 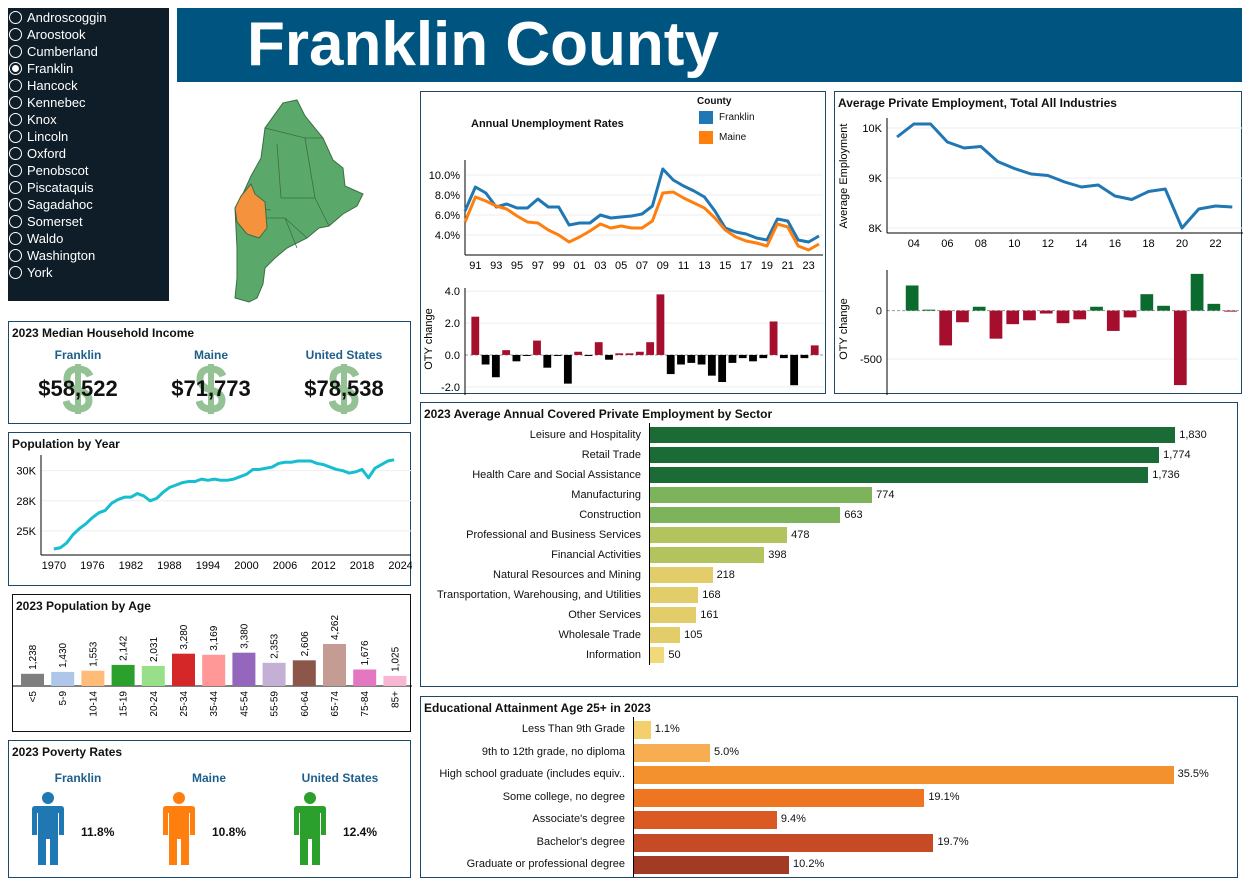 What do you see at coordinates (88, 204) in the screenshot?
I see `county-option-sagadahoc: Sagadahoc` at bounding box center [88, 204].